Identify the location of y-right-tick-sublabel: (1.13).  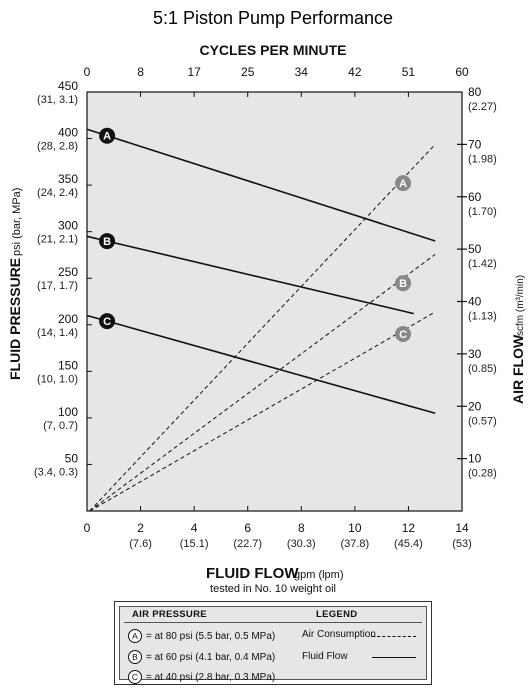
(482, 317).